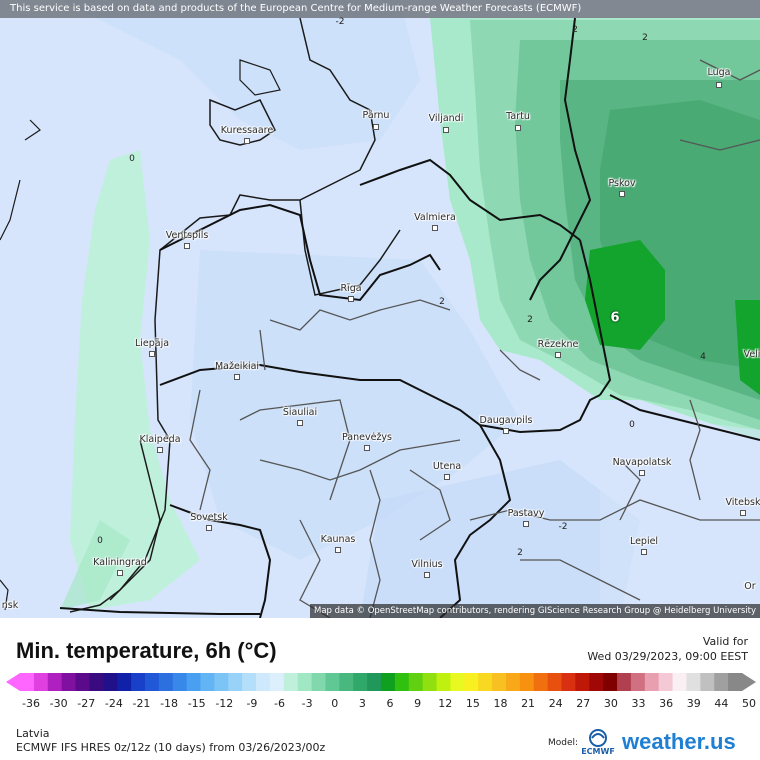 Image resolution: width=760 pixels, height=760 pixels. What do you see at coordinates (622, 183) in the screenshot?
I see `city-label: Pskov` at bounding box center [622, 183].